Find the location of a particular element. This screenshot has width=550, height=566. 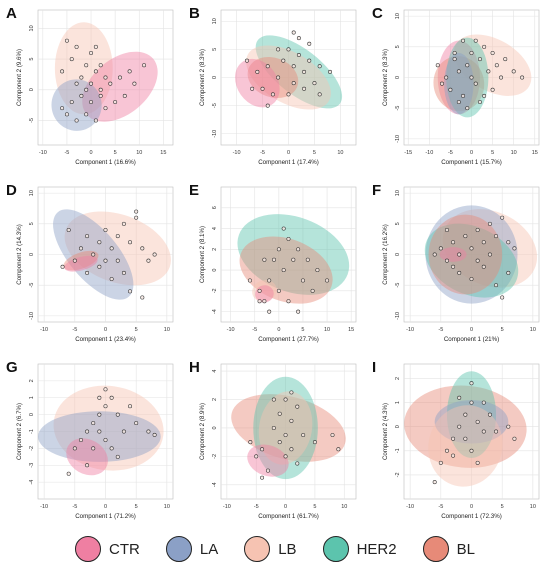

x-tick-label: -10 is located at coordinates (410, 507).